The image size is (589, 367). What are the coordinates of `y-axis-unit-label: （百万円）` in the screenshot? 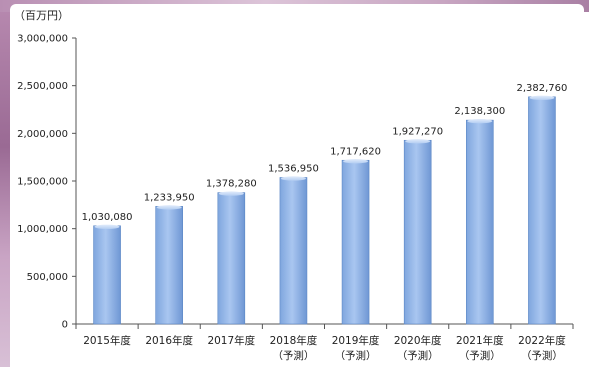 It's located at (41, 15).